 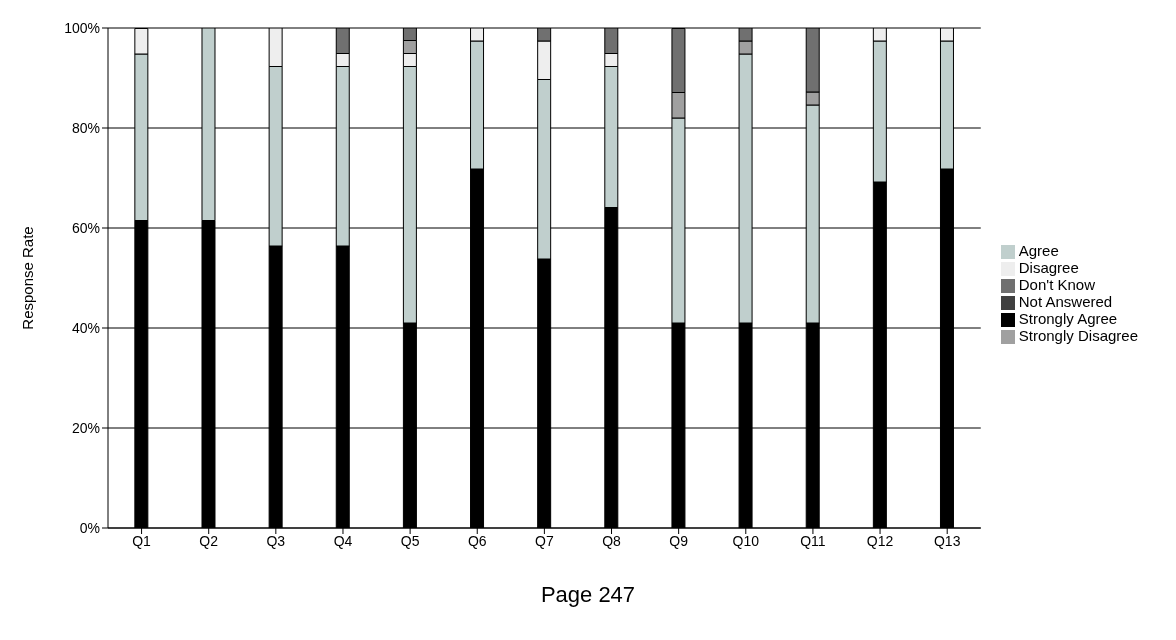 What do you see at coordinates (276, 540) in the screenshot?
I see `x-tick-label: Q3` at bounding box center [276, 540].